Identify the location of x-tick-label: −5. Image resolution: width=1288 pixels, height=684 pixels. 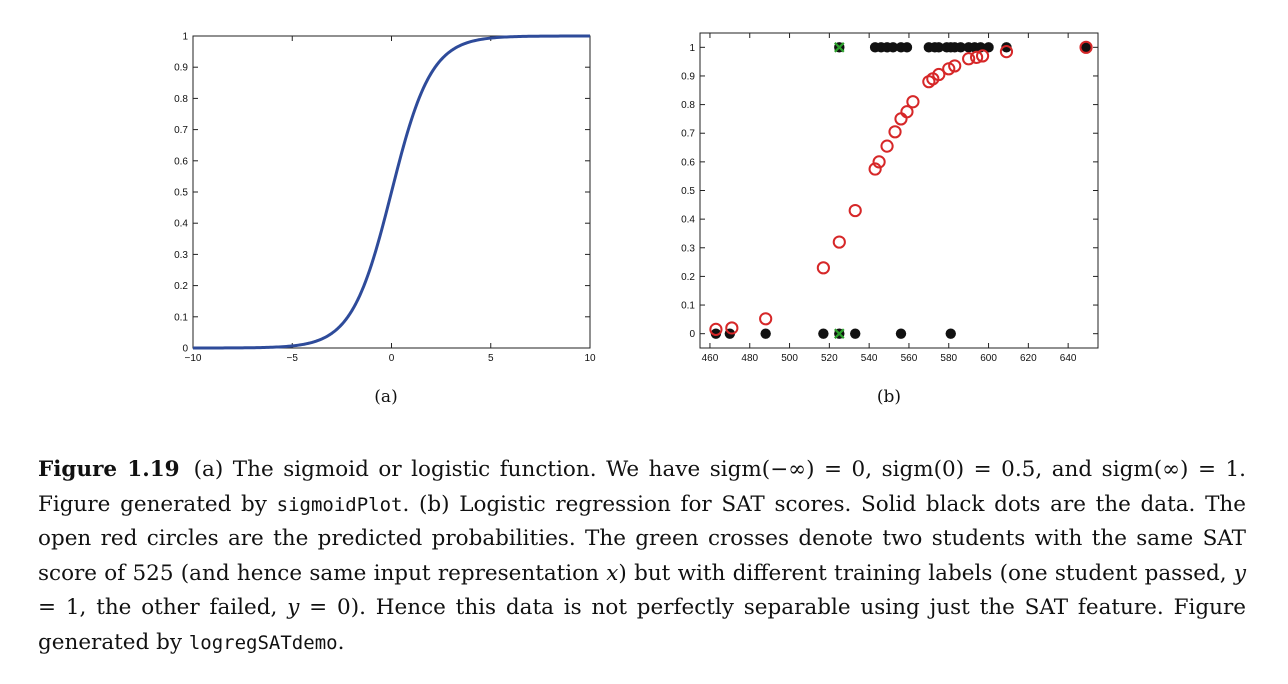
(293, 358).